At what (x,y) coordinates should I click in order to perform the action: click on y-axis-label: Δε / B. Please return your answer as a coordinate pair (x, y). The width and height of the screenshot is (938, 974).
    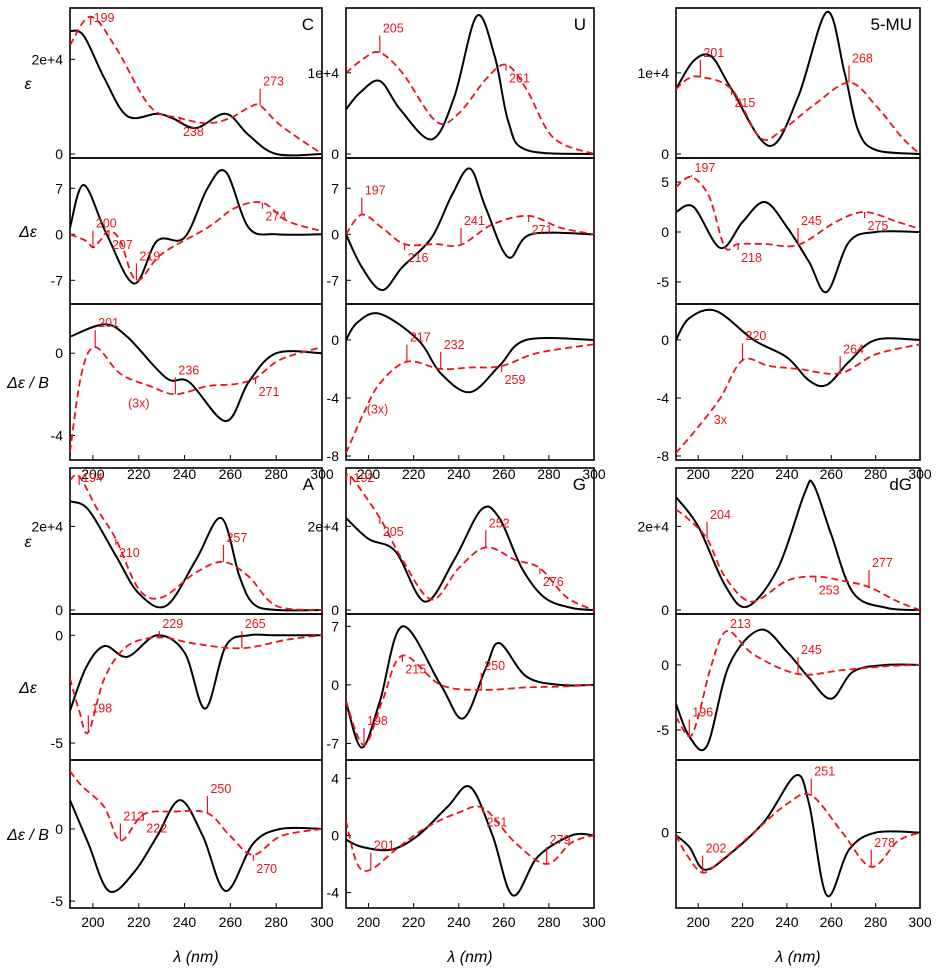
    Looking at the image, I should click on (27, 835).